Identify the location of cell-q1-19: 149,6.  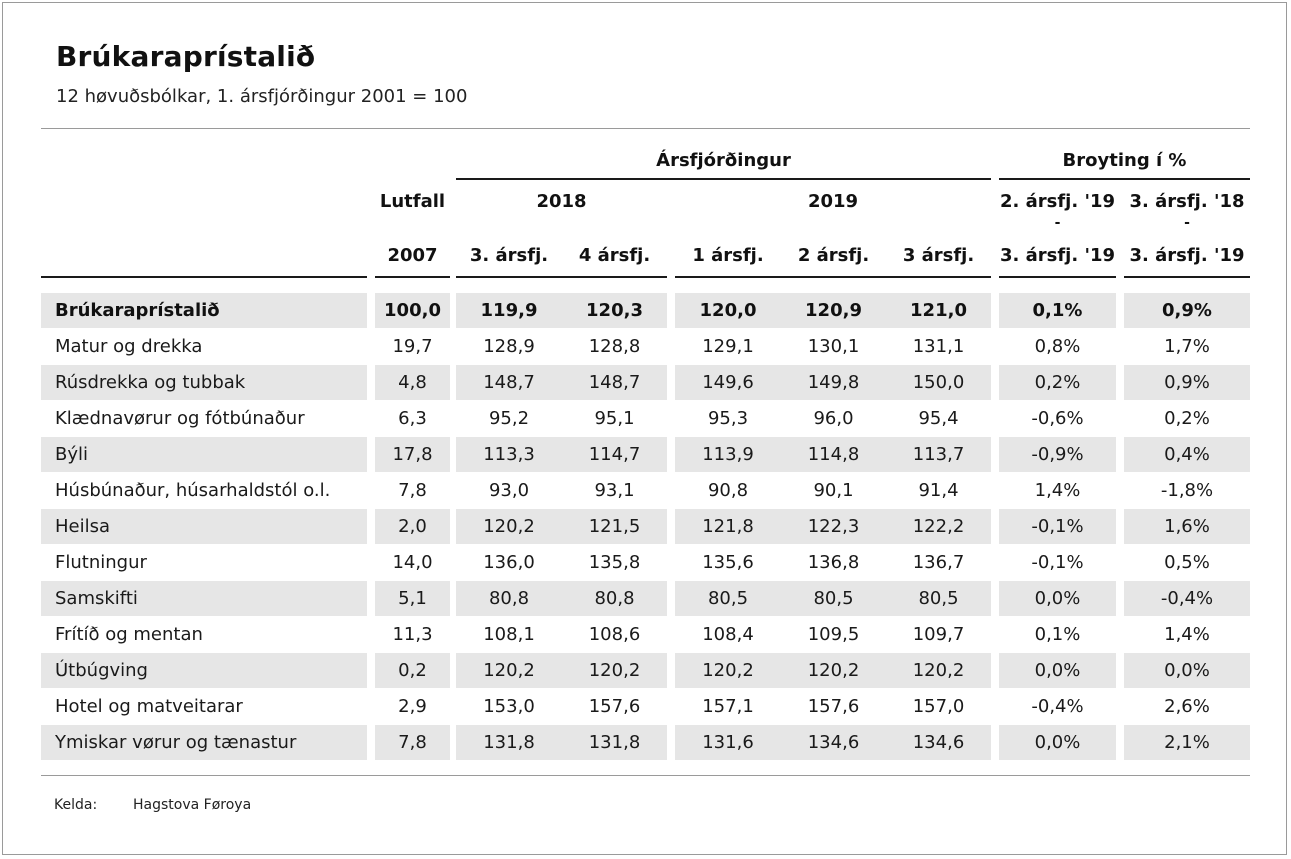
(728, 382).